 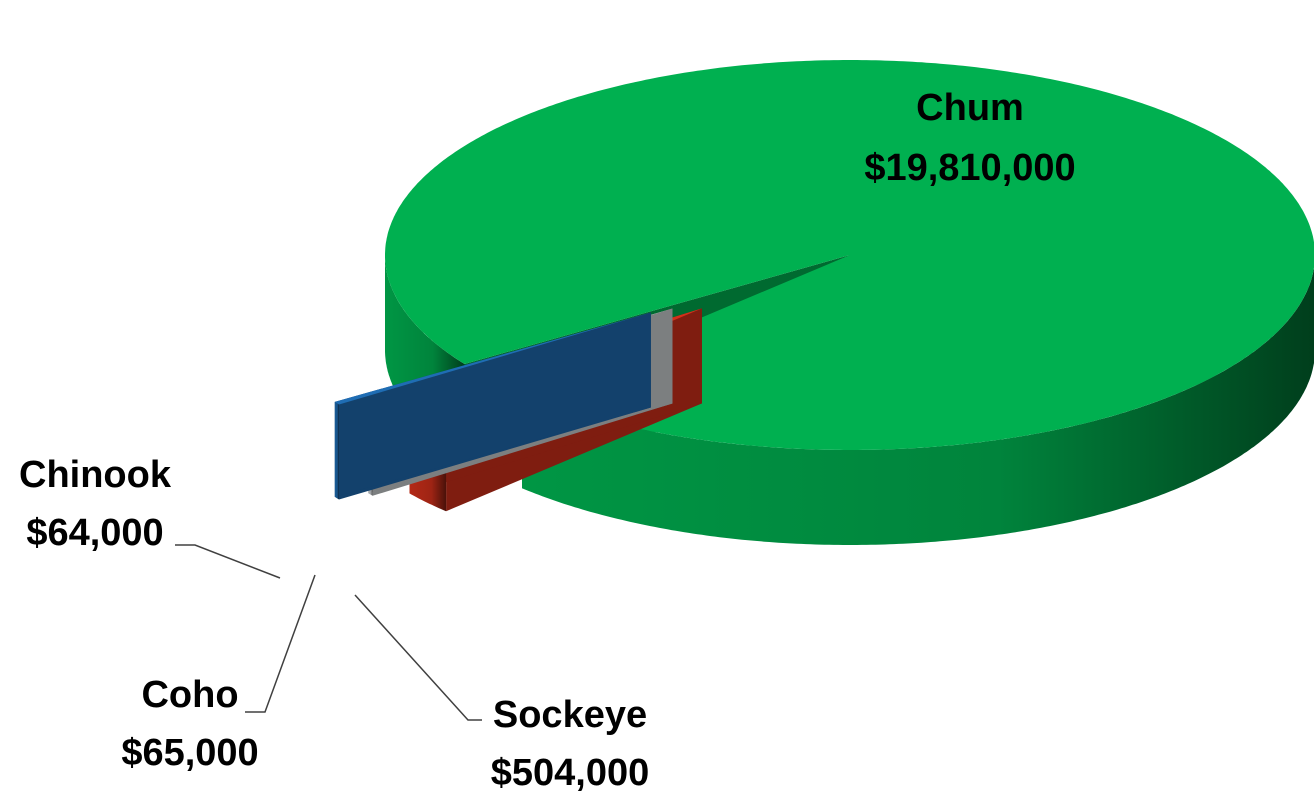 I want to click on value-label: $64,000, so click(x=94, y=533).